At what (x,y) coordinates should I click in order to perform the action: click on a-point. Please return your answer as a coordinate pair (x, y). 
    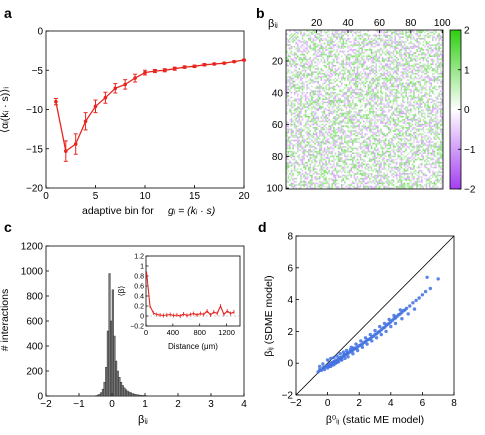
    Looking at the image, I should click on (85, 121).